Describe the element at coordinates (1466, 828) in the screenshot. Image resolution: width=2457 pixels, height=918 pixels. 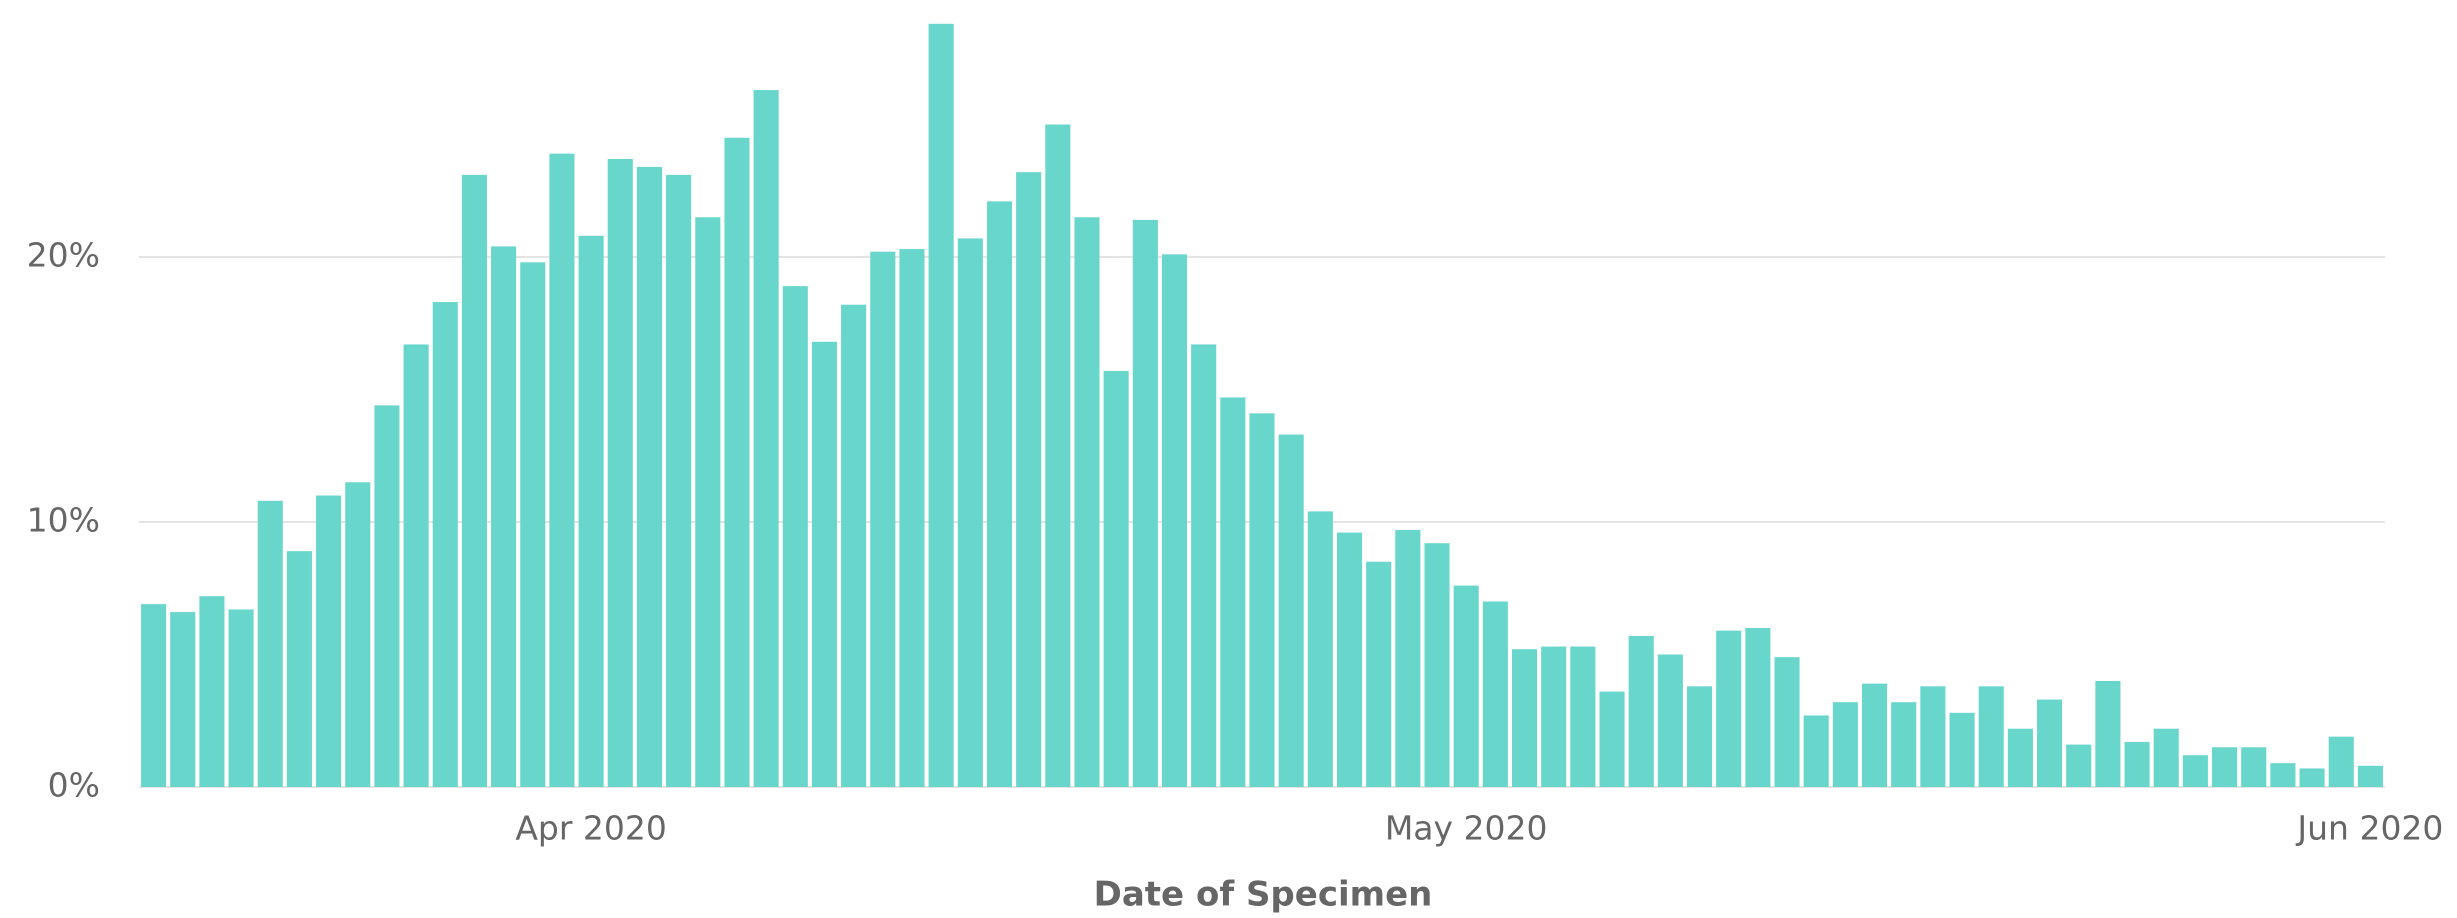
I see `x-tick-label: May 2020` at that location.